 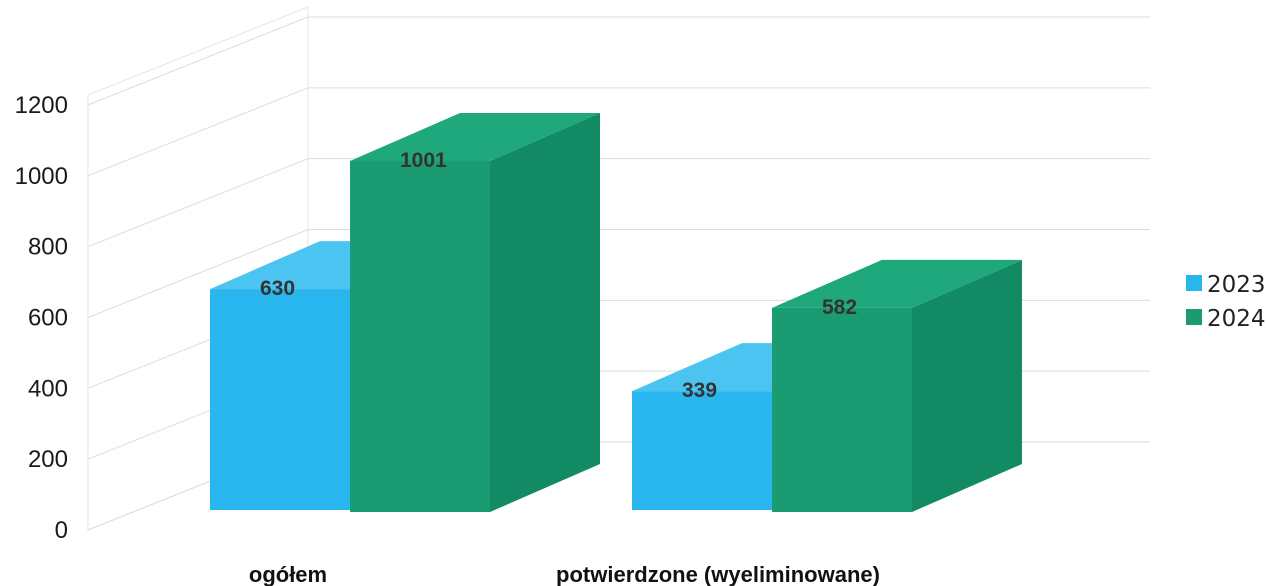 I want to click on data-label: 582, so click(x=839, y=307).